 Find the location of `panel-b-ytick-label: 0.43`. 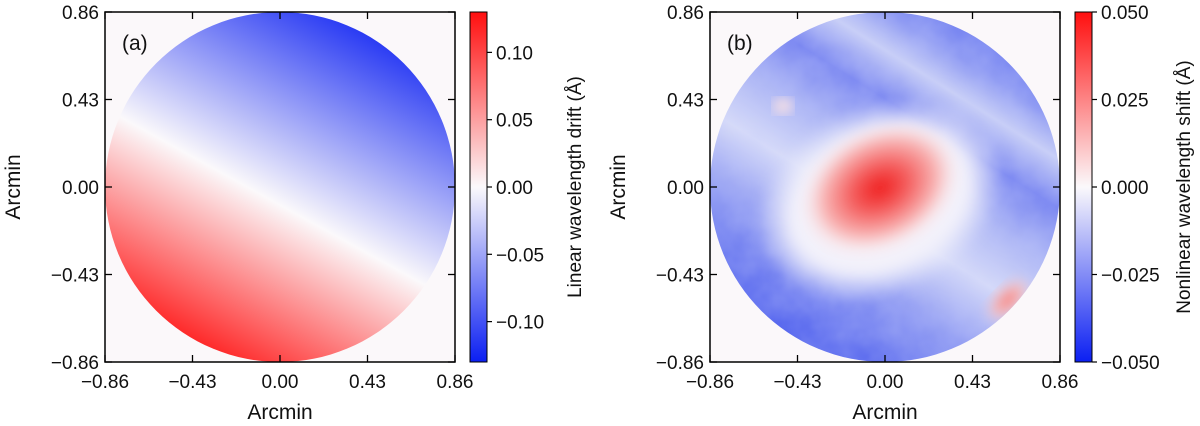

panel-b-ytick-label: 0.43 is located at coordinates (685, 101).